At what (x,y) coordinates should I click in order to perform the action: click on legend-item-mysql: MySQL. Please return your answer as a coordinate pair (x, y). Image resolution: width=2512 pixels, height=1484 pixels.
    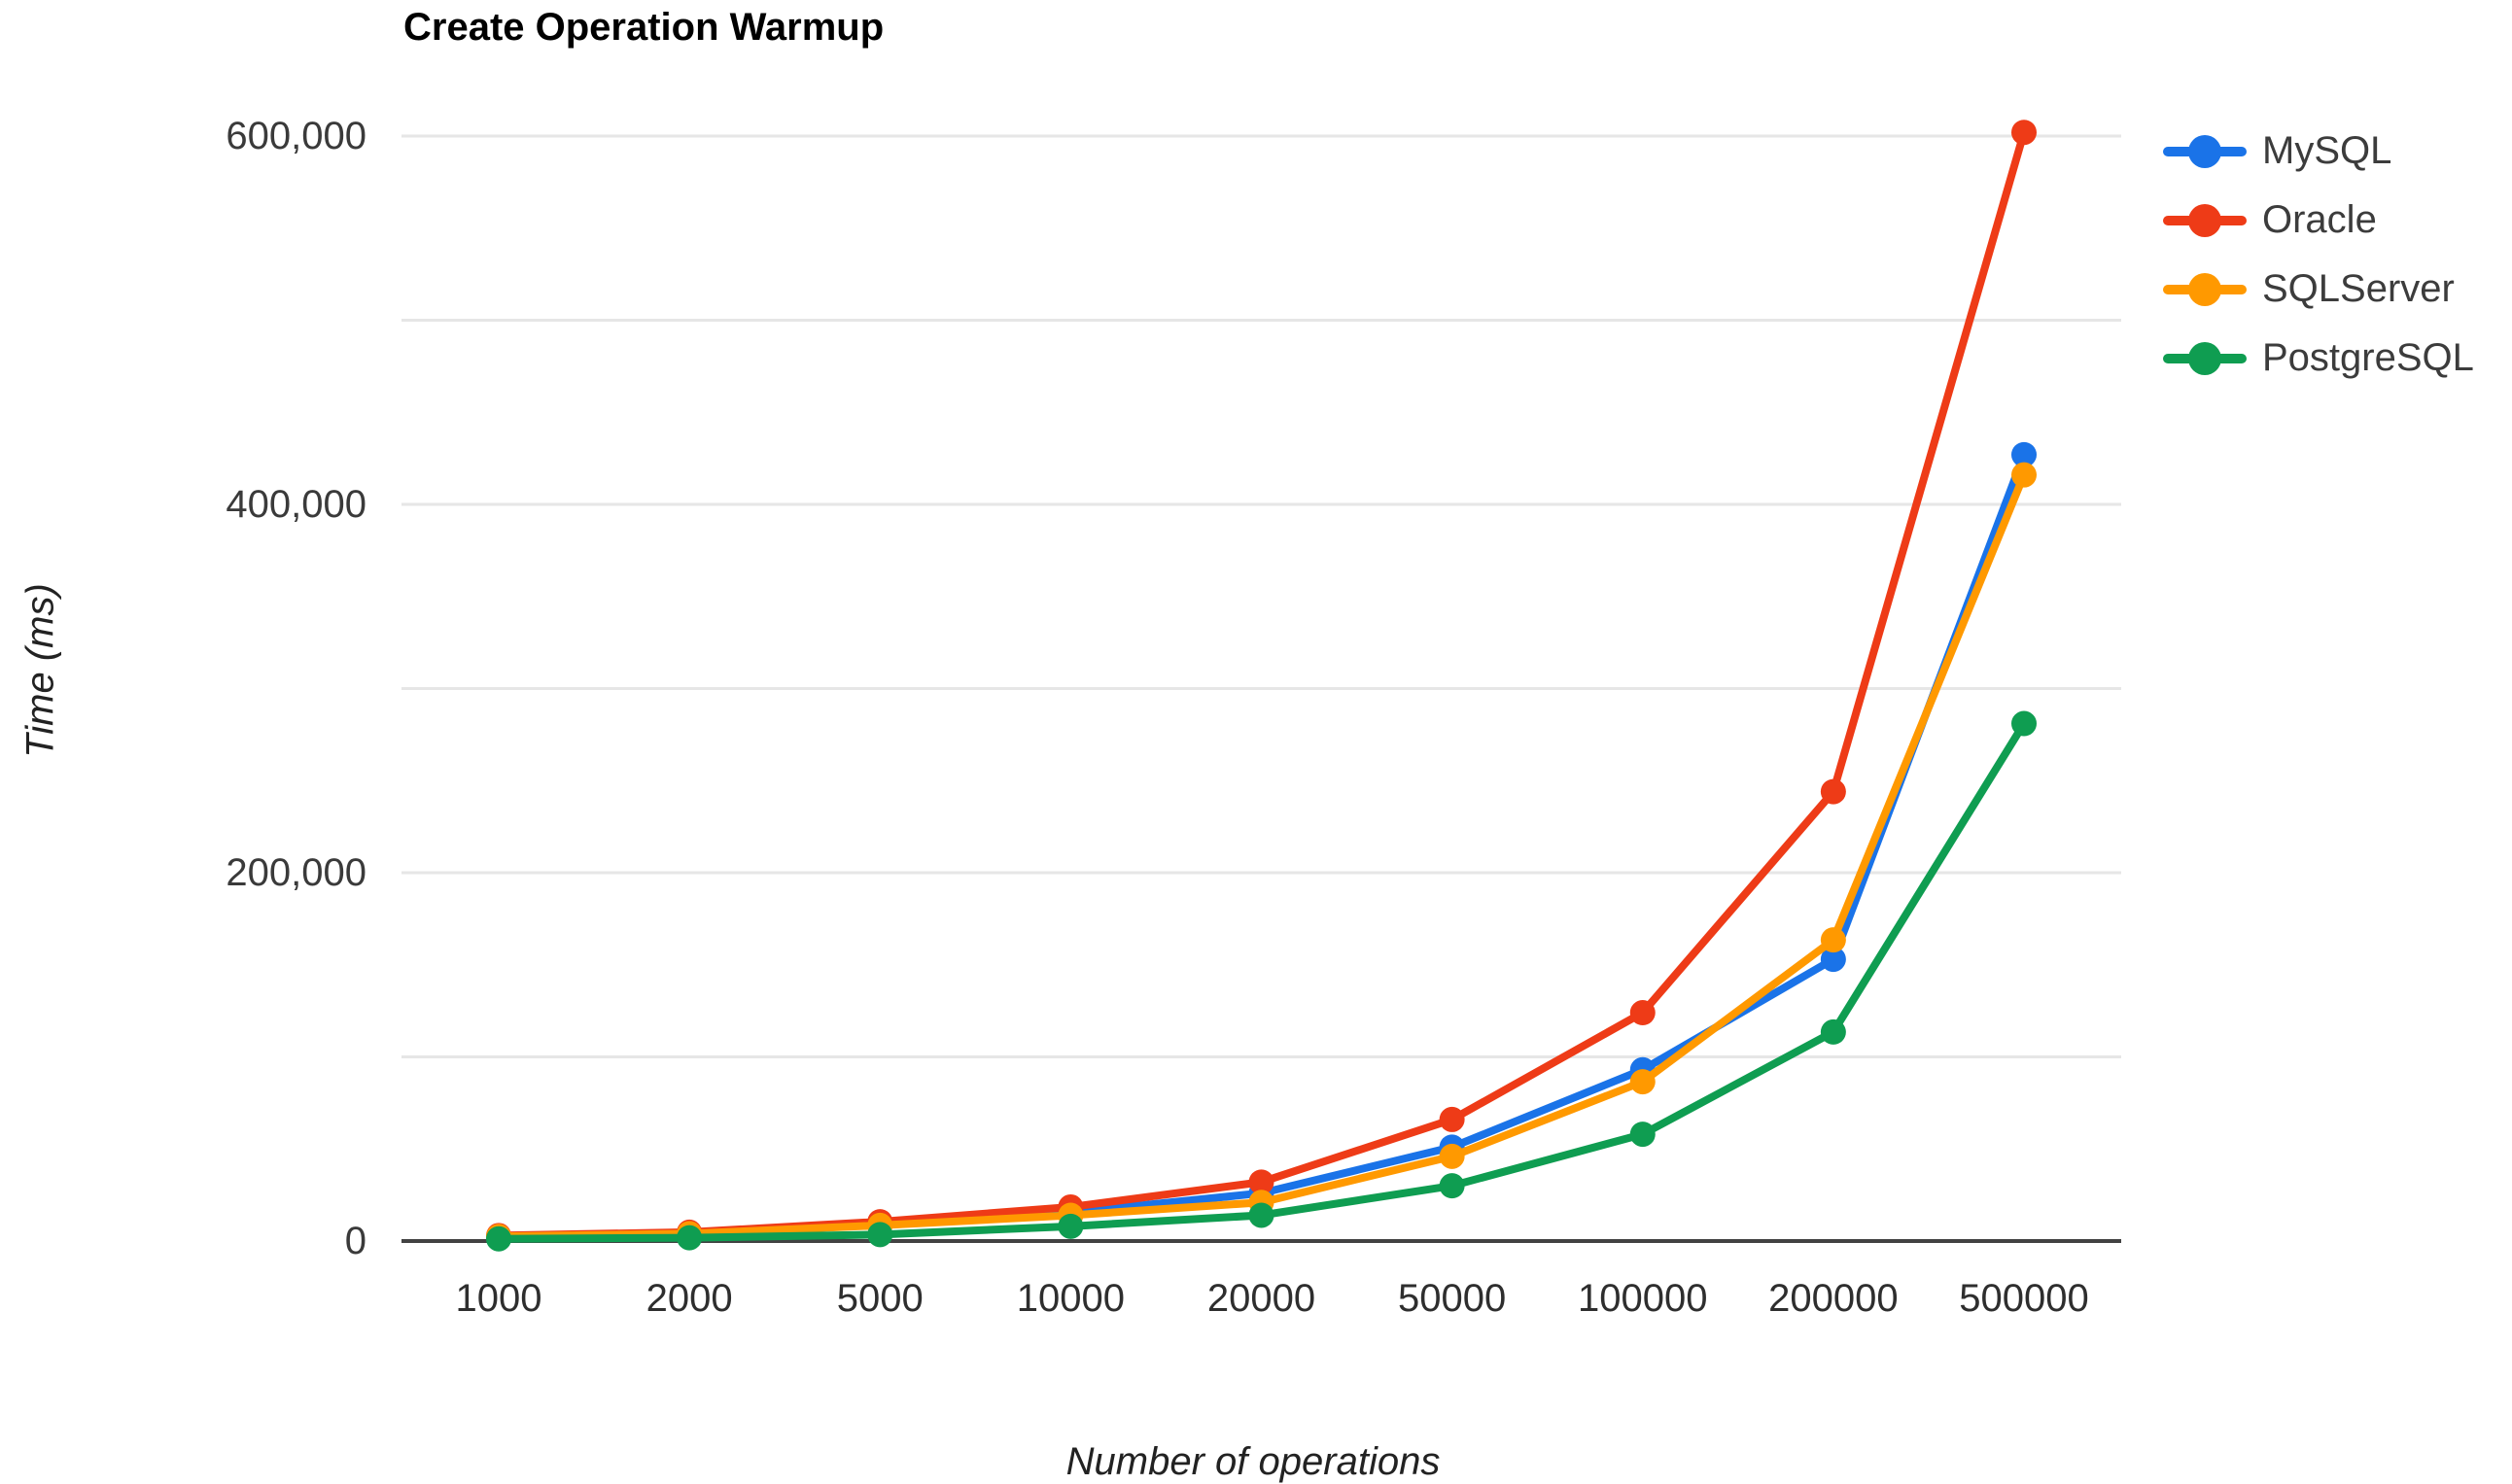
    Looking at the image, I should click on (2319, 151).